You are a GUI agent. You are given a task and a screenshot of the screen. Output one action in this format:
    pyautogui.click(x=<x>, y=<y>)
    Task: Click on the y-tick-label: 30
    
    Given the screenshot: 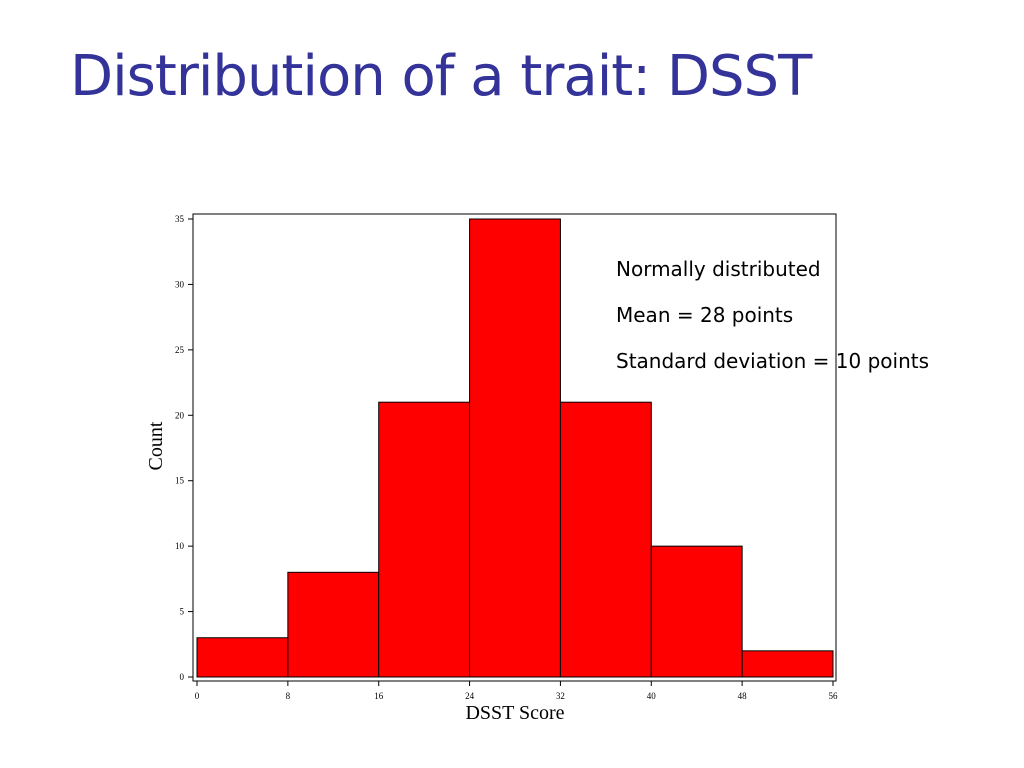 What is the action you would take?
    pyautogui.click(x=180, y=284)
    